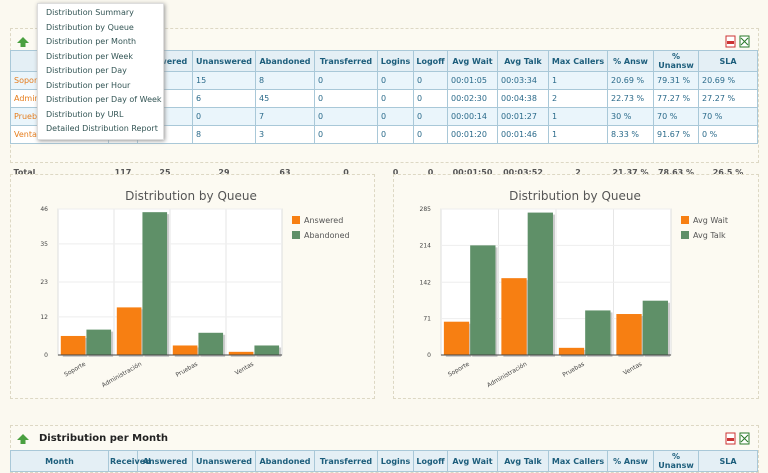  I want to click on cell: 00:01:20, so click(472, 134).